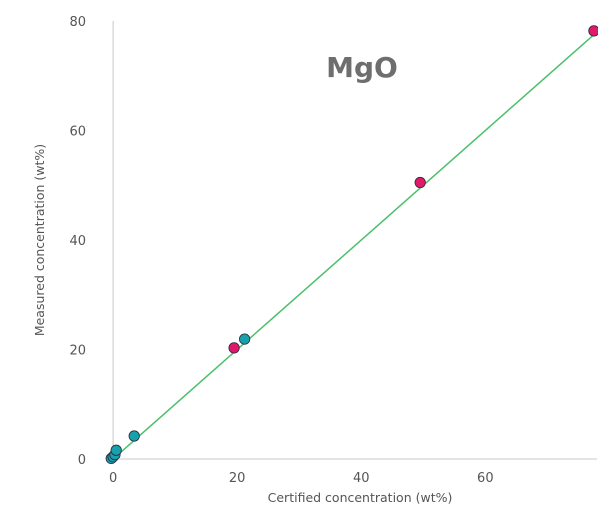 The width and height of the screenshot is (598, 509). Describe the element at coordinates (77, 351) in the screenshot. I see `y-tick-label: 20` at that location.